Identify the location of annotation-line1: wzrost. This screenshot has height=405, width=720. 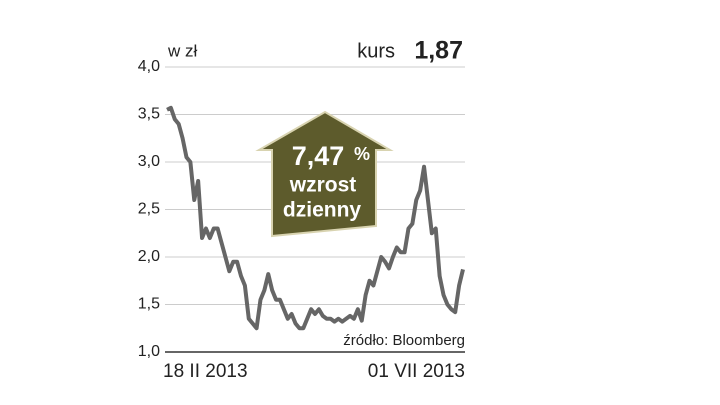
(323, 185).